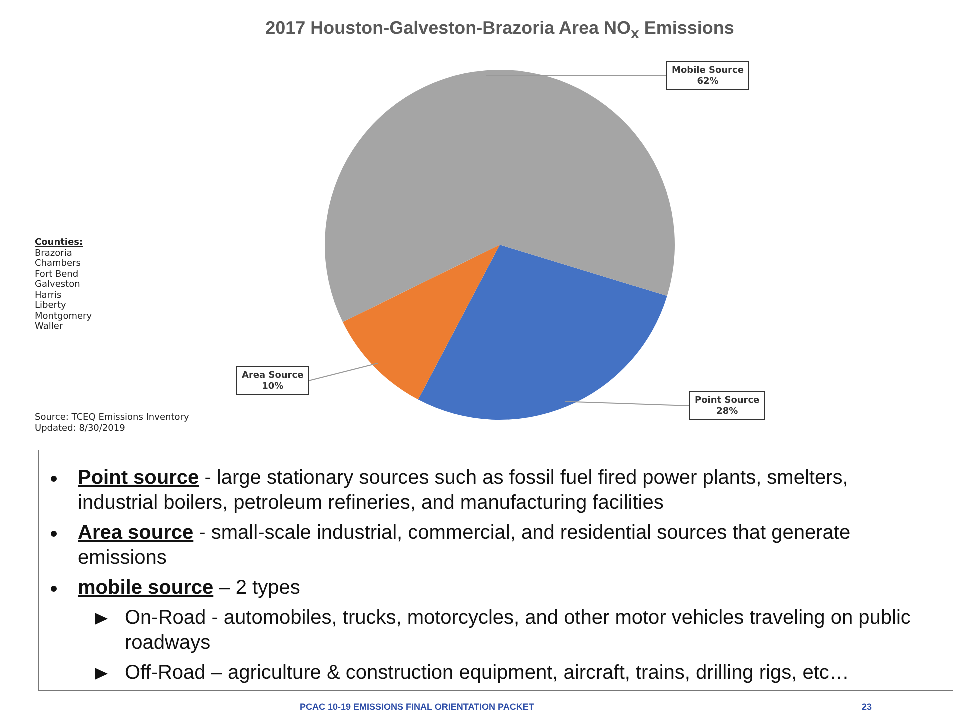 The image size is (953, 724). I want to click on text: Point source - large stationary sources such as fossil fuel fired power plants, smelters, industrial boilers, petroleum refineries, and manufacturing facilities, so click(464, 491).